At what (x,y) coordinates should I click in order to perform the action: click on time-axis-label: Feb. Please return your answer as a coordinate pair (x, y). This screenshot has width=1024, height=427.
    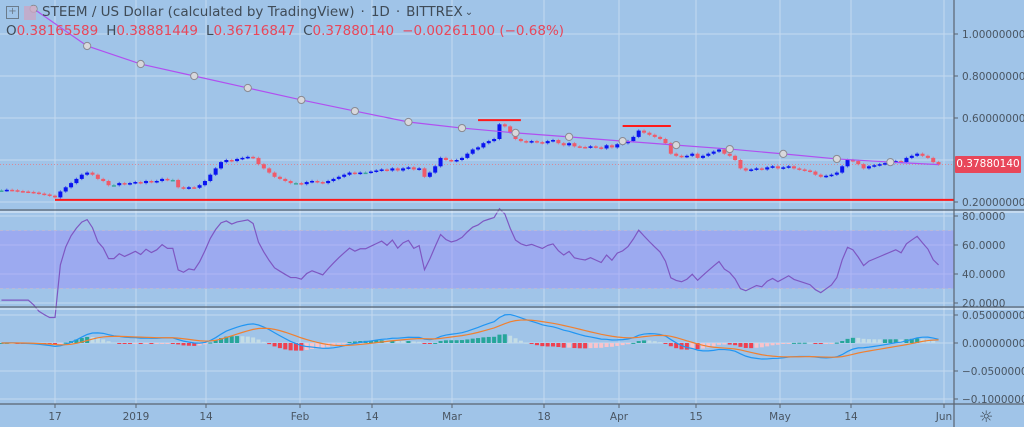
    Looking at the image, I should click on (300, 417).